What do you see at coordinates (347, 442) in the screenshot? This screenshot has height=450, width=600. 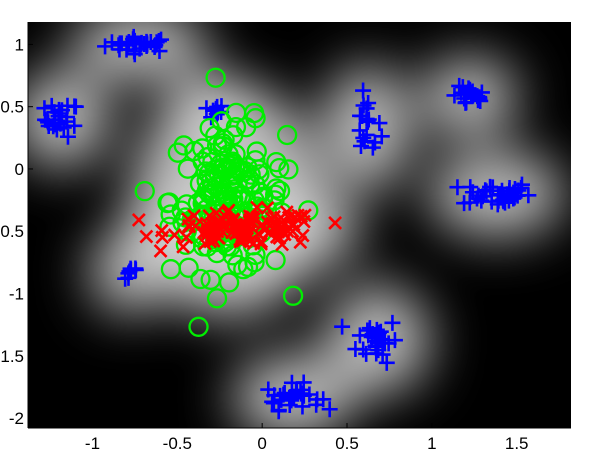 I see `x-tick-label: 0.5` at bounding box center [347, 442].